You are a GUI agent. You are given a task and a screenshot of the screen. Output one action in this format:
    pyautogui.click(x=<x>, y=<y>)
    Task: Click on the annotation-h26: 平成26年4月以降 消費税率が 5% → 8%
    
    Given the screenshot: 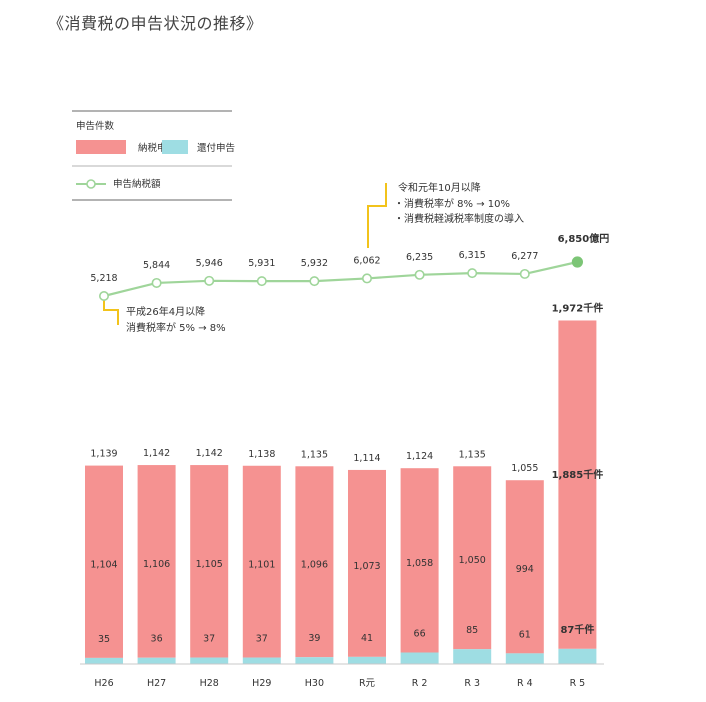 What is the action you would take?
    pyautogui.click(x=164, y=315)
    